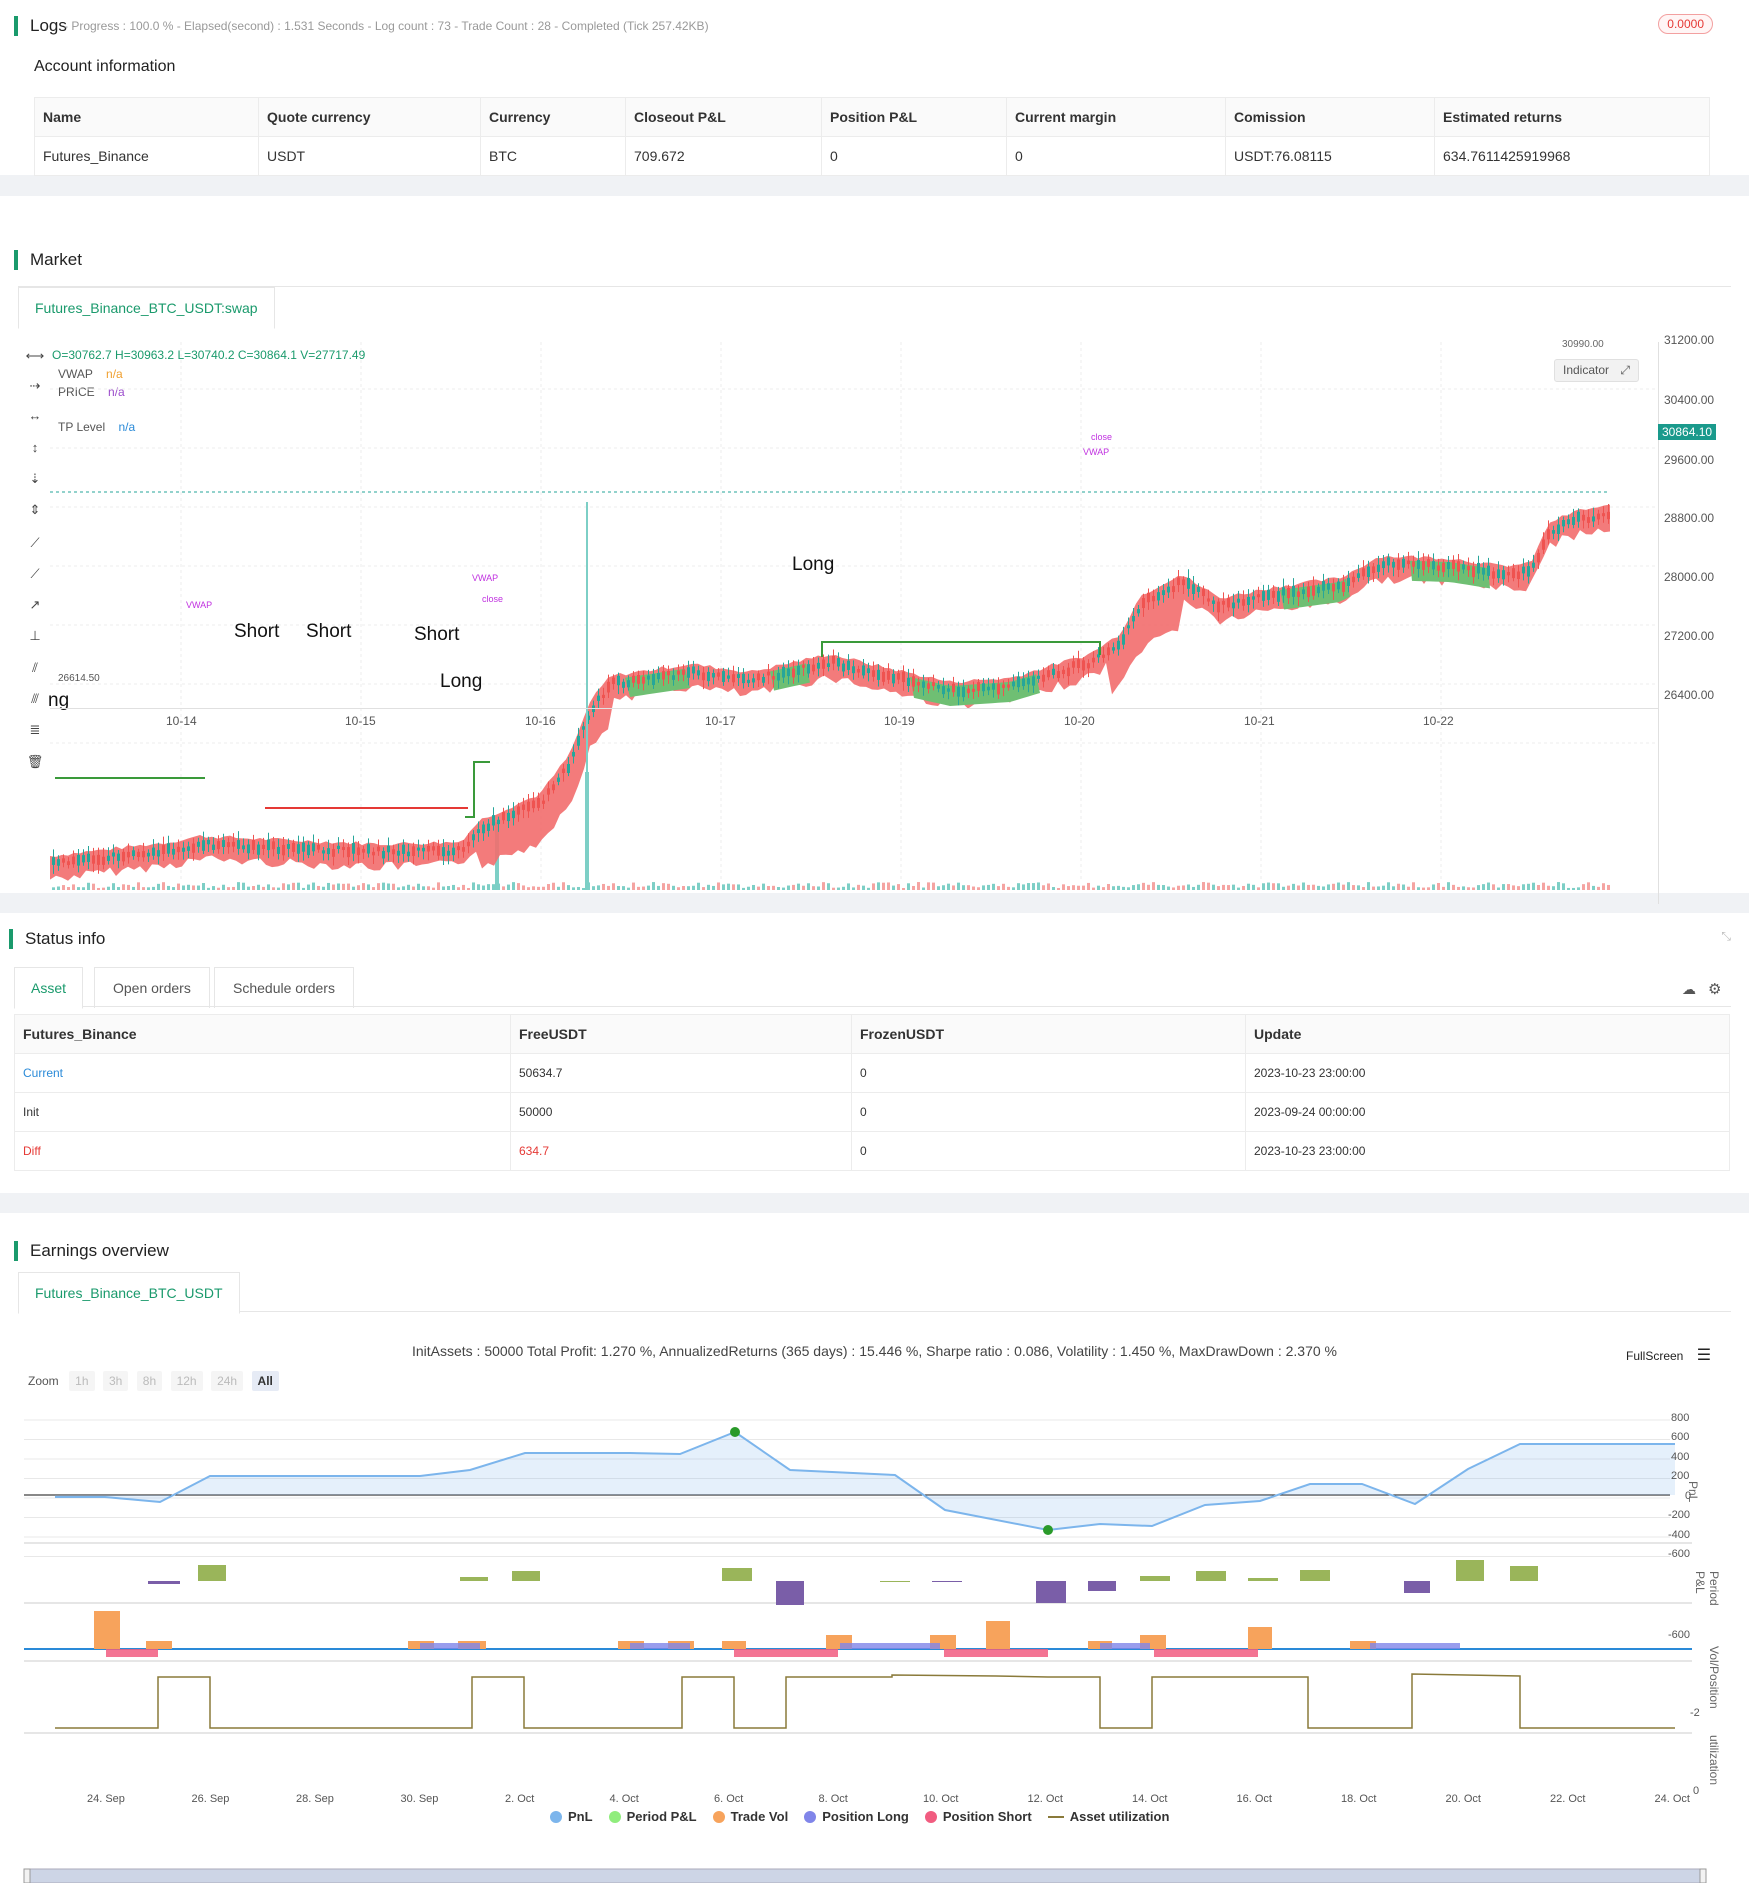 The image size is (1749, 1899). What do you see at coordinates (1668, 1355) in the screenshot?
I see `fullscreen-button: FullScreen ☰` at bounding box center [1668, 1355].